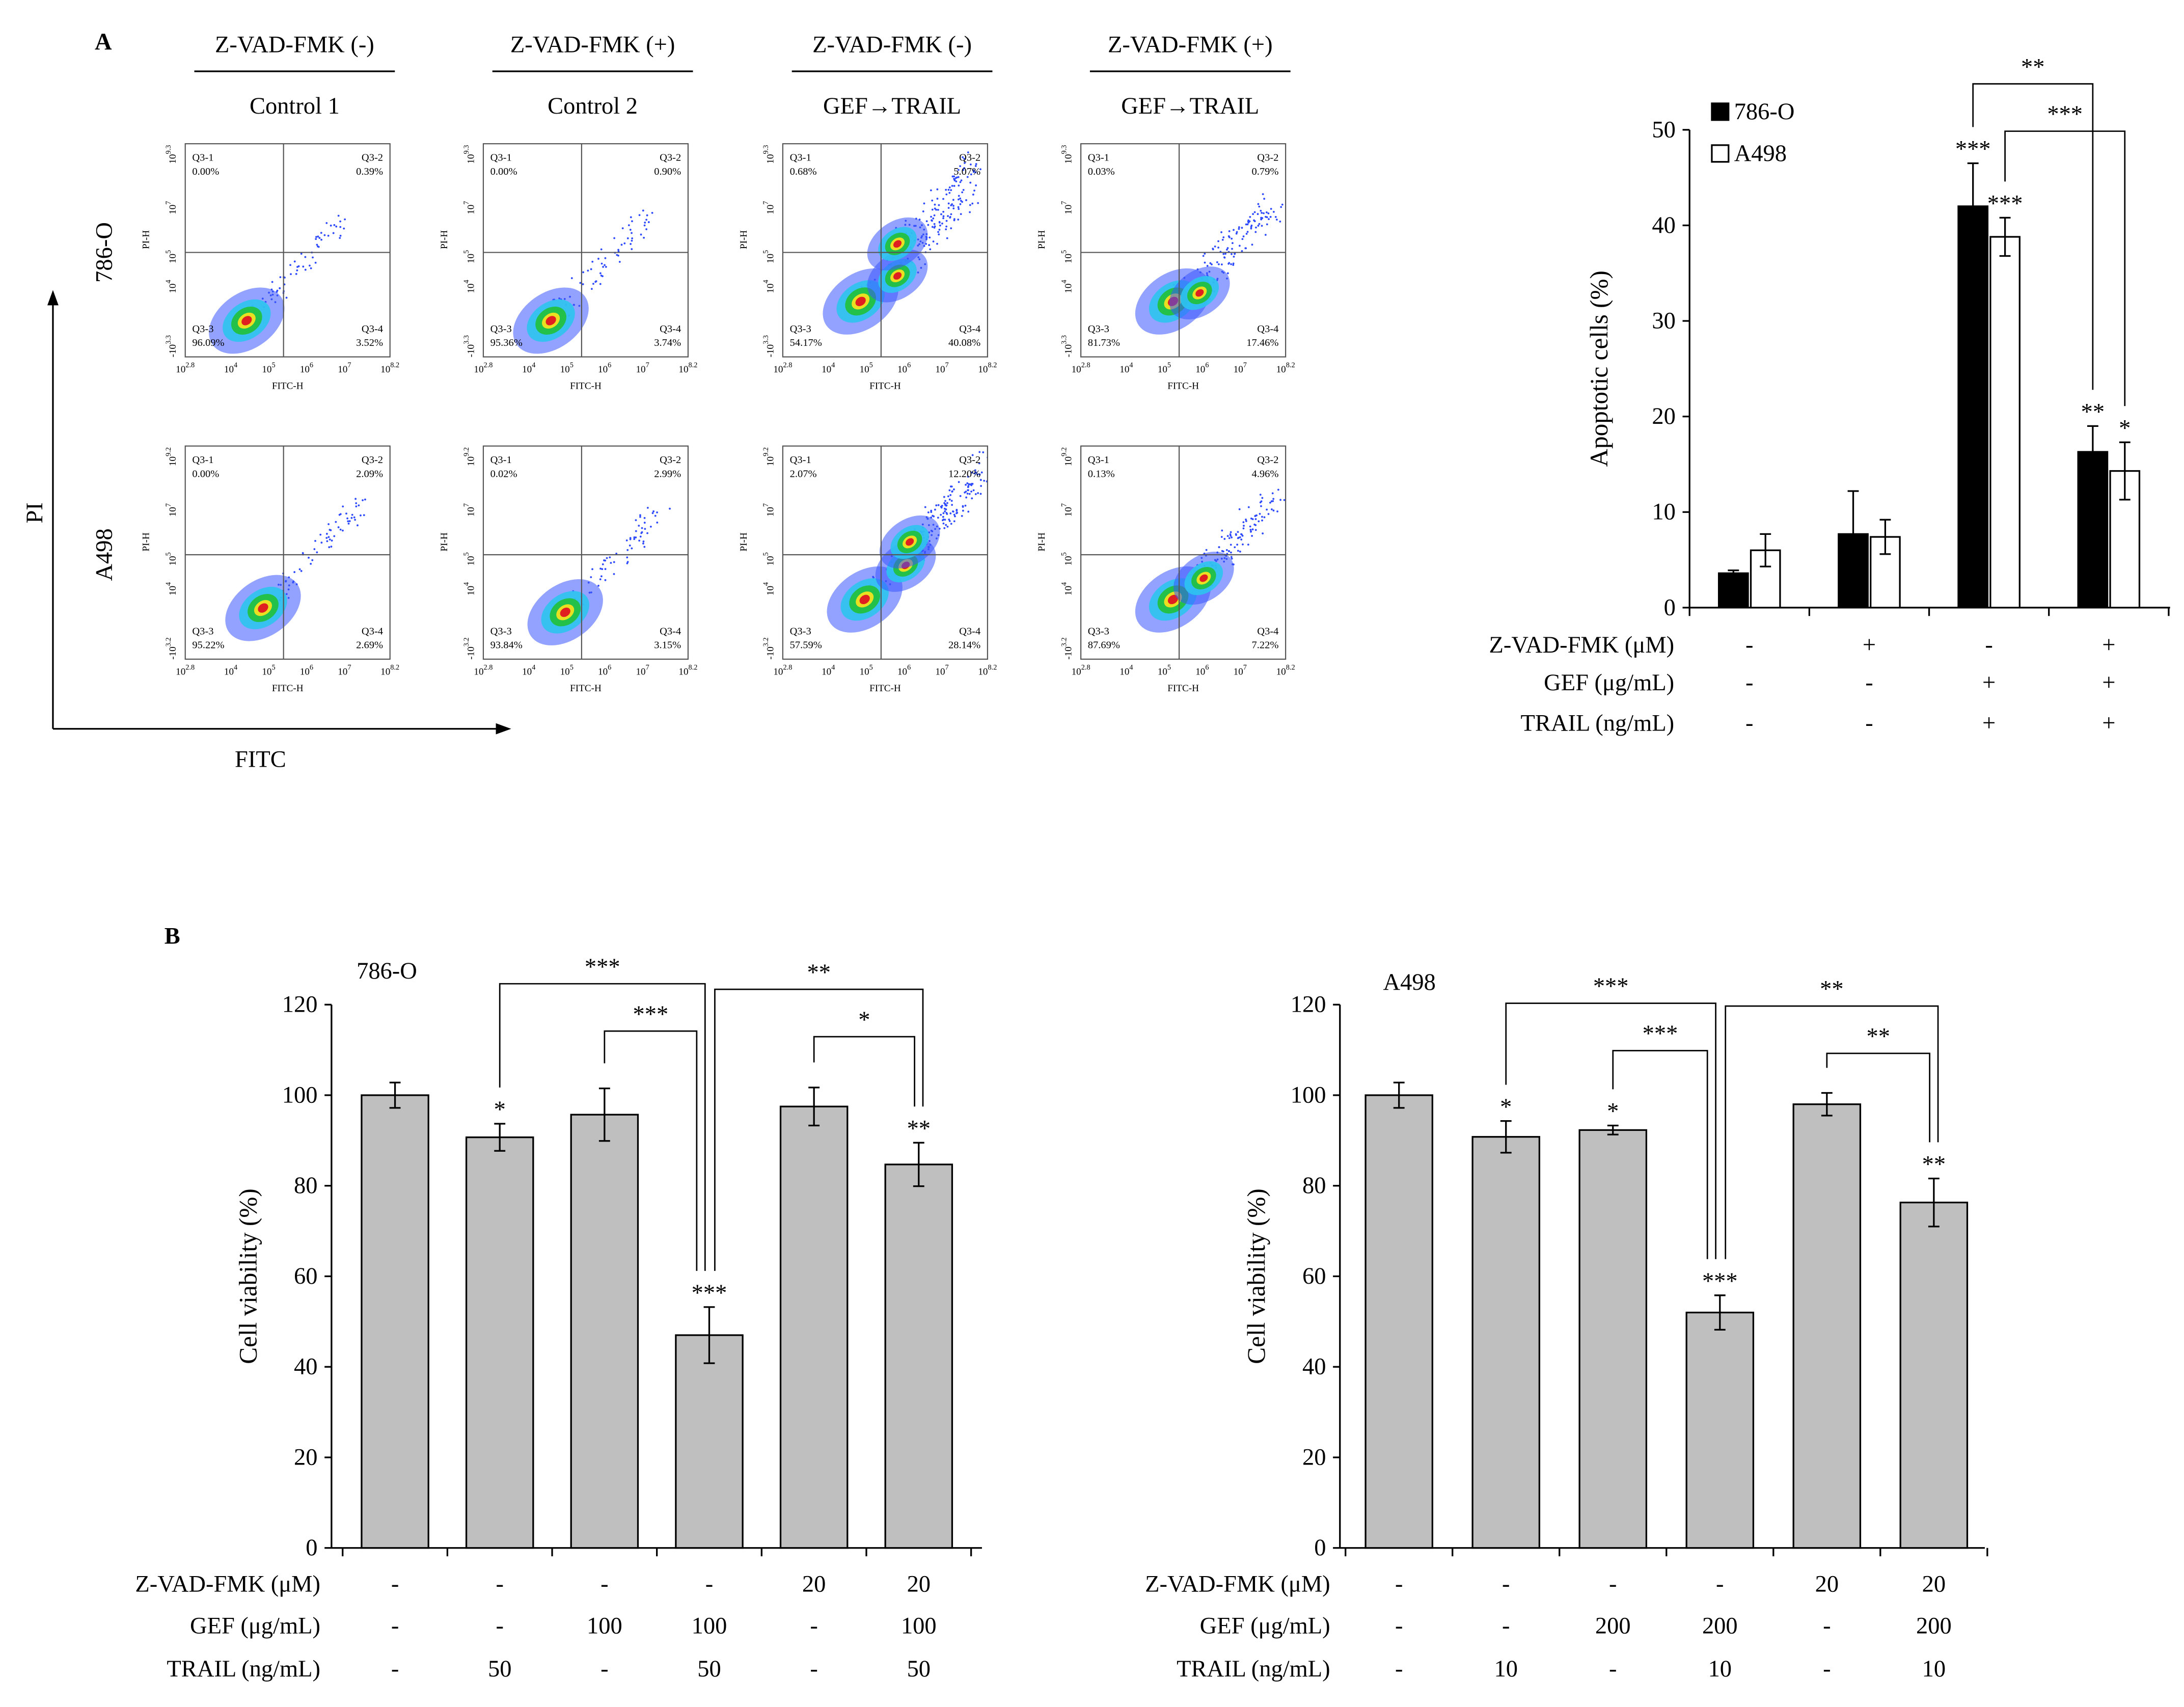 The width and height of the screenshot is (2184, 1707). What do you see at coordinates (667, 171) in the screenshot?
I see `quadrant-value: 0.90%` at bounding box center [667, 171].